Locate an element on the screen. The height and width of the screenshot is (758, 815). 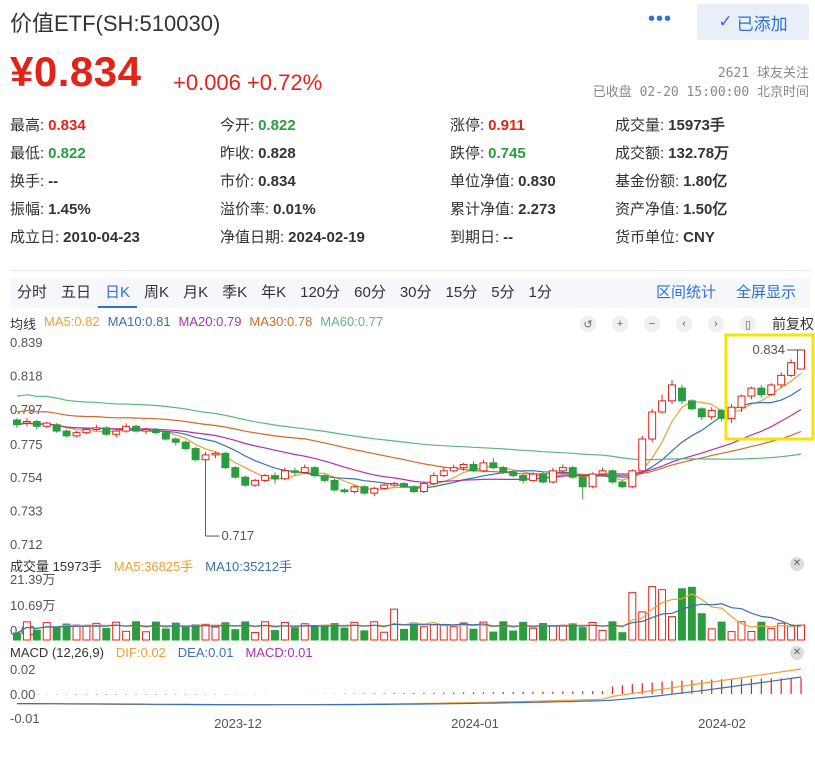
quote-value: 132.78万 is located at coordinates (699, 153).